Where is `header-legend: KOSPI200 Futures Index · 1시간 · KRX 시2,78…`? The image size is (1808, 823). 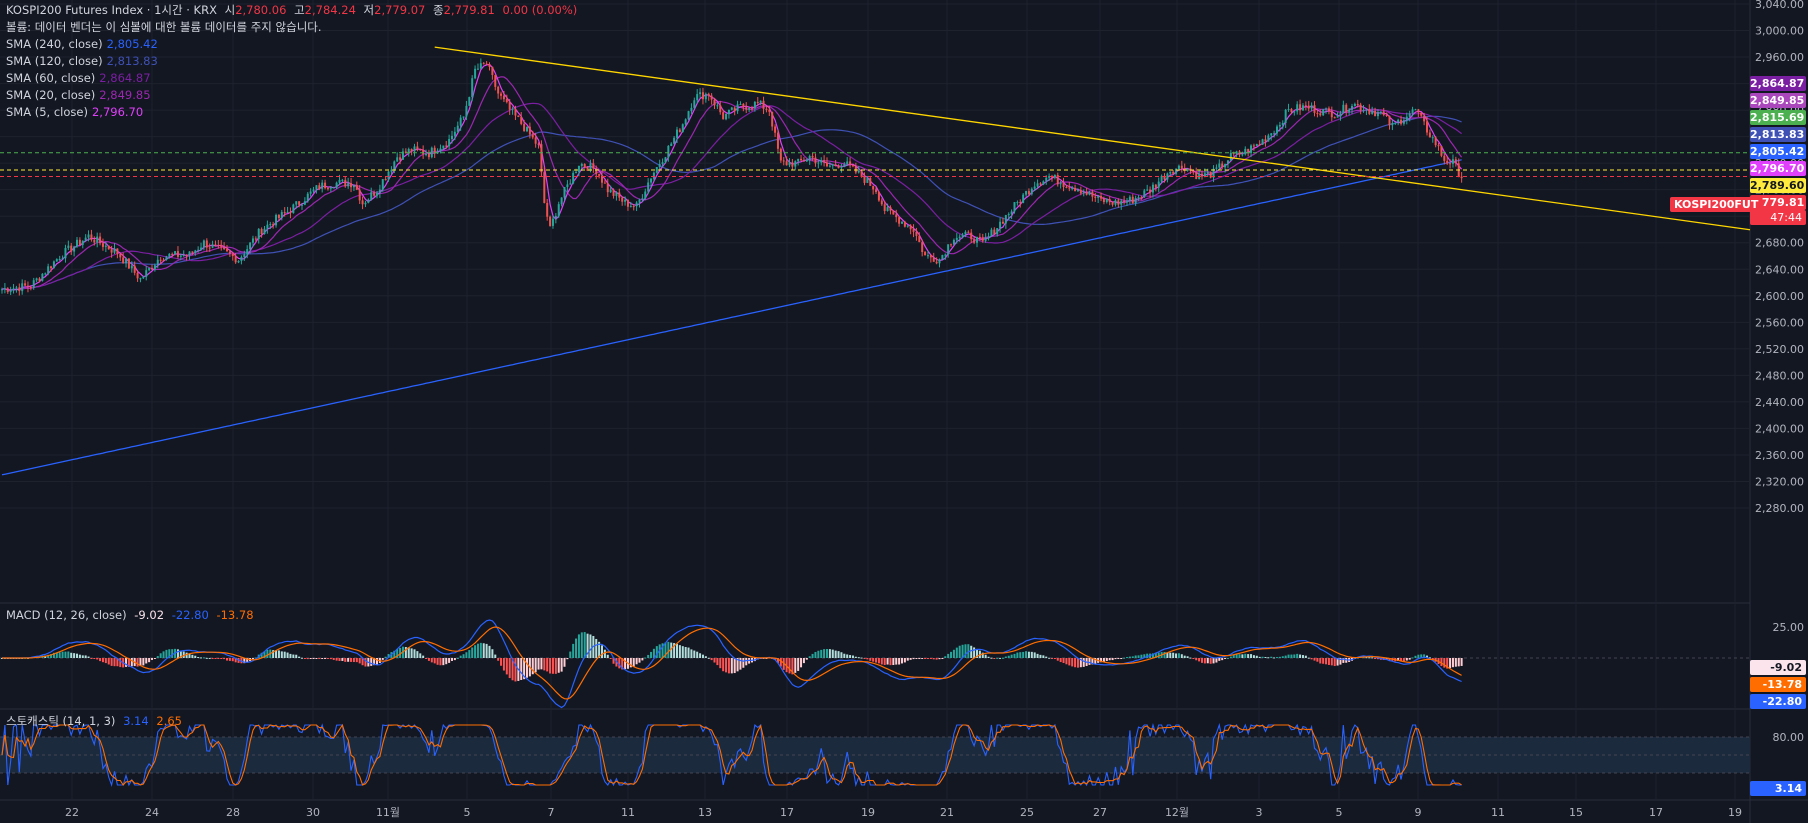 header-legend: KOSPI200 Futures Index · 1시간 · KRX 시2,78… is located at coordinates (293, 10).